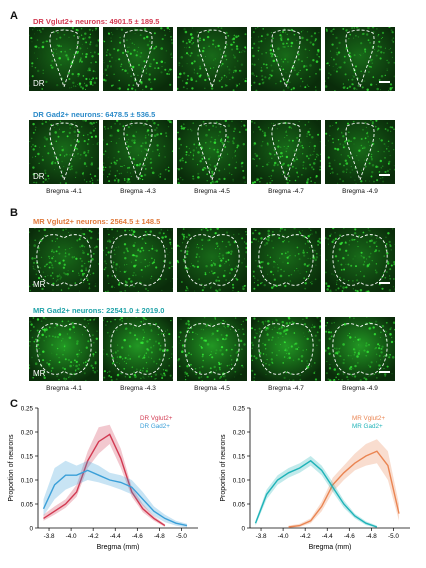 The image size is (426, 568). What do you see at coordinates (94, 114) in the screenshot?
I see `row-title-dr-gad2: DR Gad2+ neurons: 6478.5 ± 536.5` at bounding box center [94, 114].